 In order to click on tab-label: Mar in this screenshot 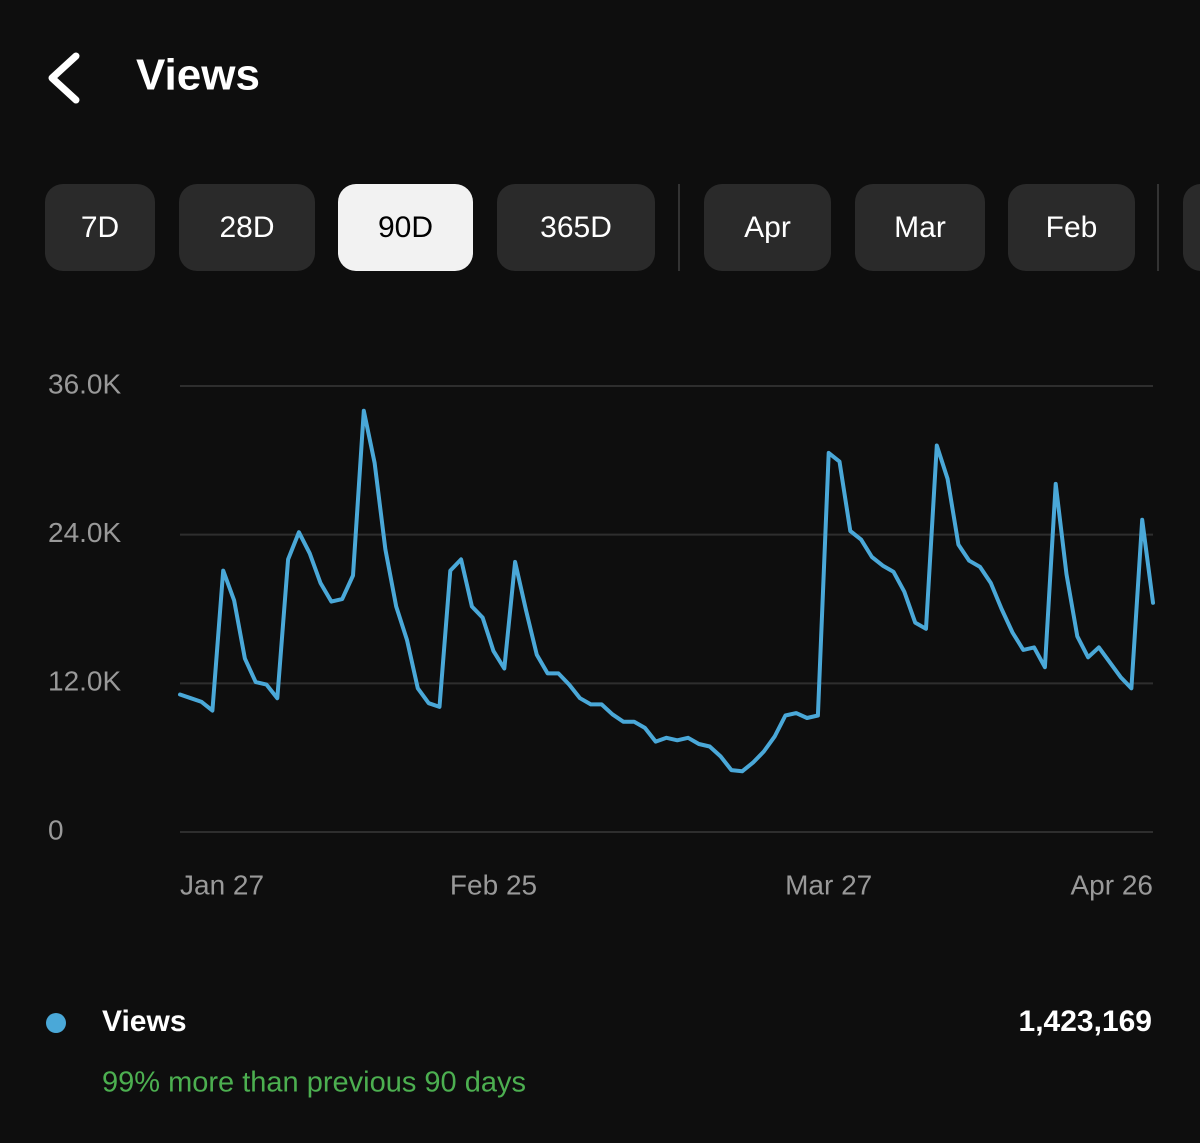, I will do `click(920, 227)`.